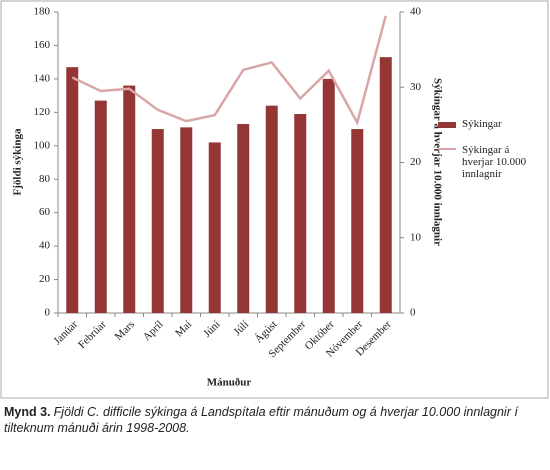  What do you see at coordinates (211, 328) in the screenshot?
I see `x-tick-label: Júní` at bounding box center [211, 328].